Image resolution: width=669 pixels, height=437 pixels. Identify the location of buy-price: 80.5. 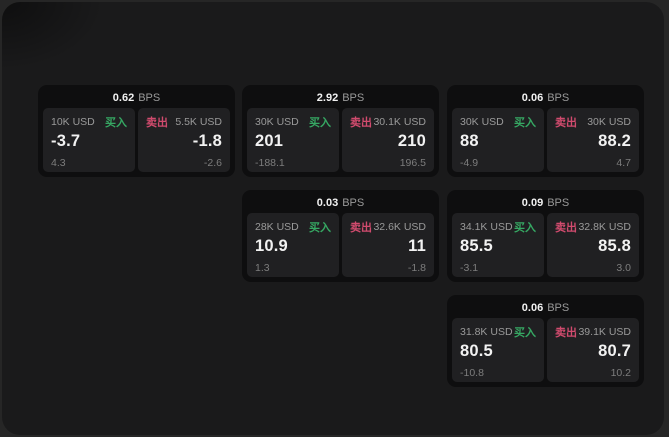
(476, 351).